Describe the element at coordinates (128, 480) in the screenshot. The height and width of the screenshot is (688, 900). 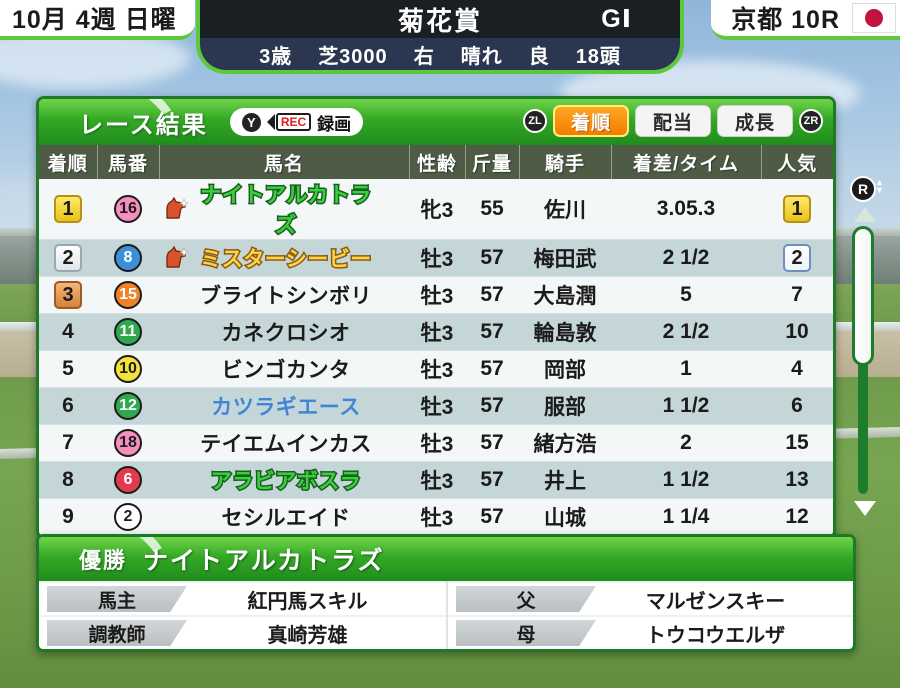
I see `cell-gate: 6` at that location.